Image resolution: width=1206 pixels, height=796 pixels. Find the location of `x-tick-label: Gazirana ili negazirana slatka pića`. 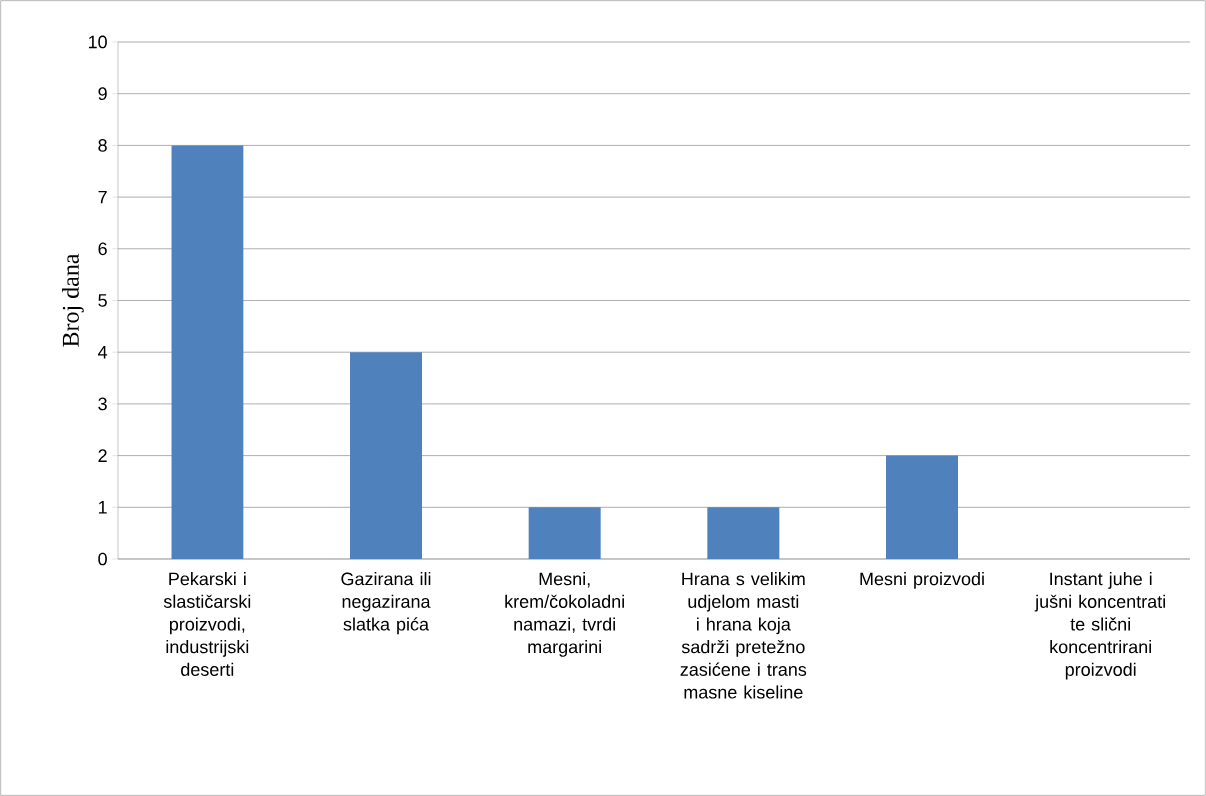

x-tick-label: Gazirana ili negazirana slatka pića is located at coordinates (386, 603).